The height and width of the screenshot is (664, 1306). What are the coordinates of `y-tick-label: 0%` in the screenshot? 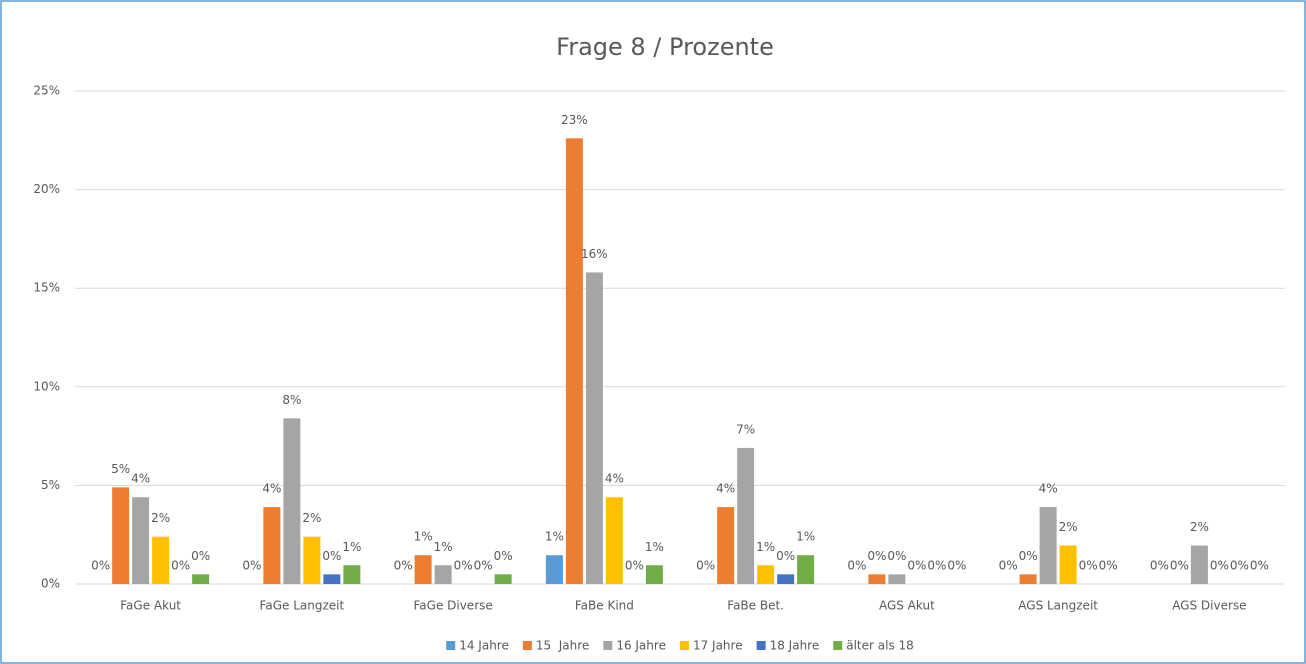 It's located at (50, 584).